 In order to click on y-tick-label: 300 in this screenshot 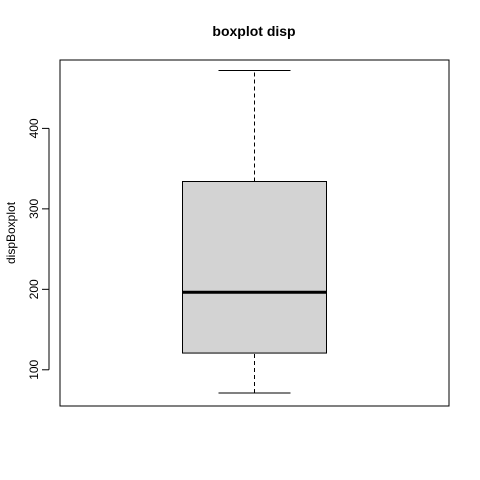, I will do `click(34, 209)`.